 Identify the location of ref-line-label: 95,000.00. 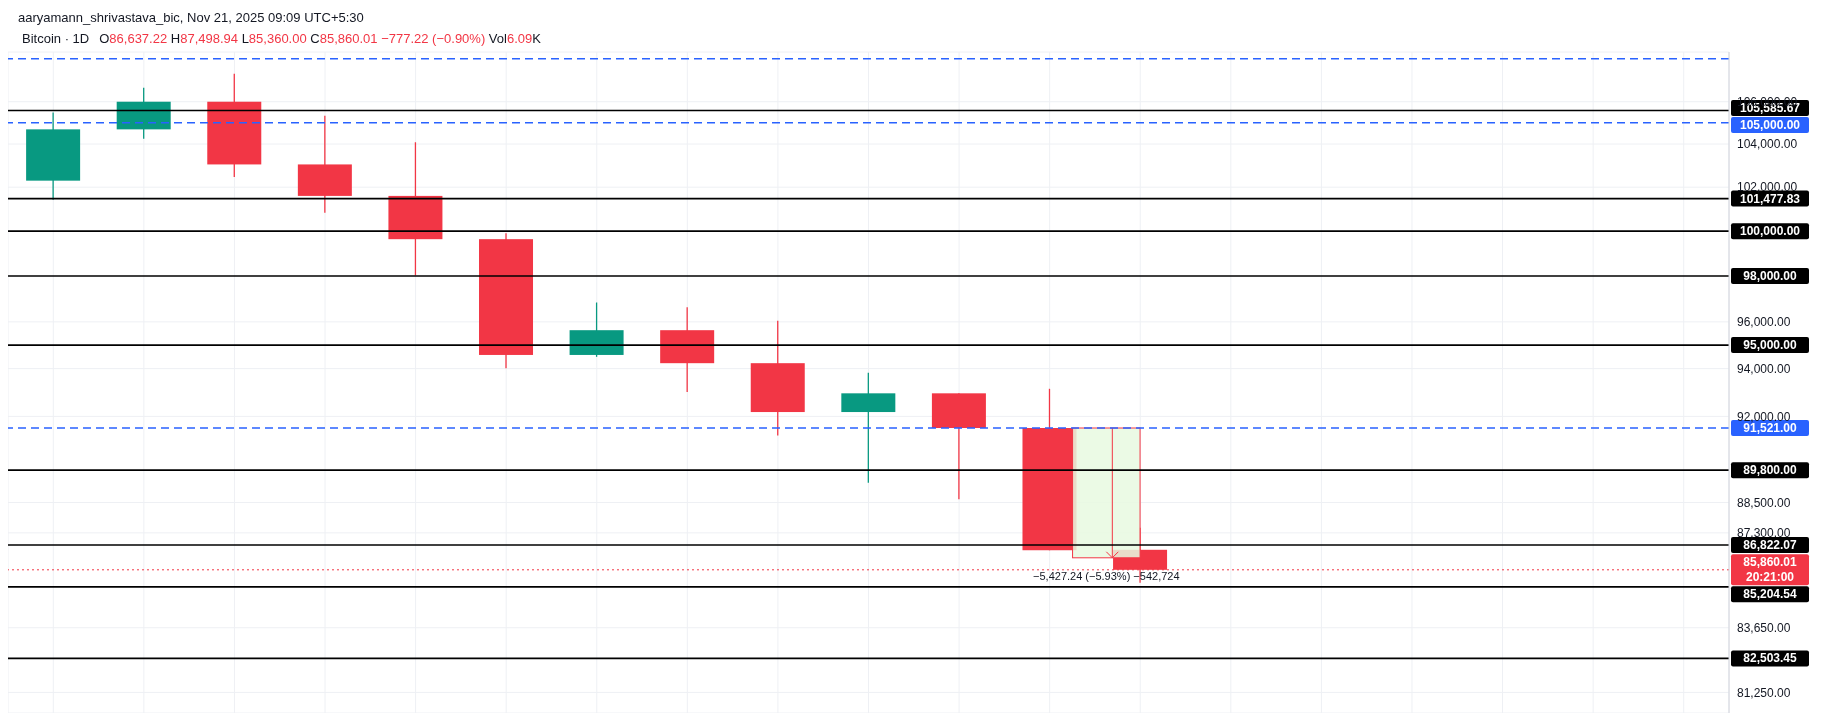
(1770, 345).